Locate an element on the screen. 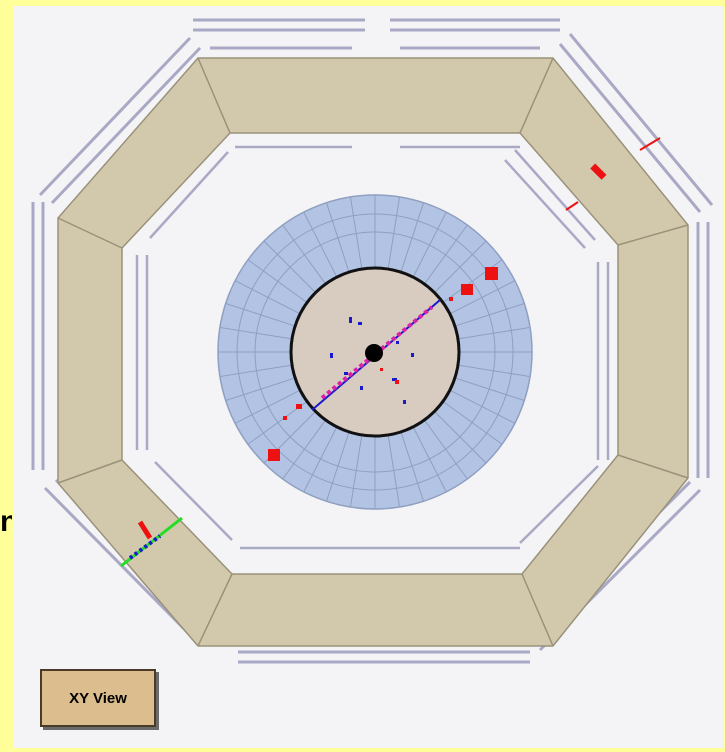  xy-view-button: XY View is located at coordinates (98, 698).